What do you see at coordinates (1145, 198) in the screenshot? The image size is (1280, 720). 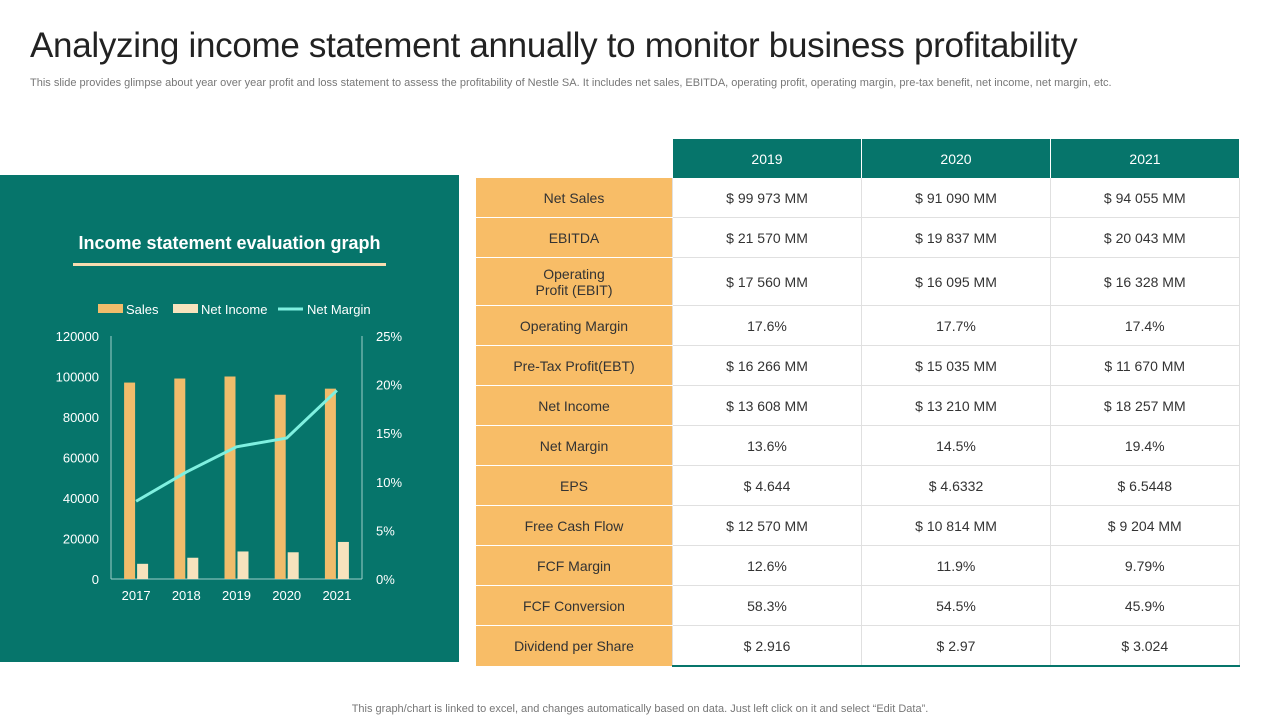 I see `table-cell: $ 94 055 MM` at bounding box center [1145, 198].